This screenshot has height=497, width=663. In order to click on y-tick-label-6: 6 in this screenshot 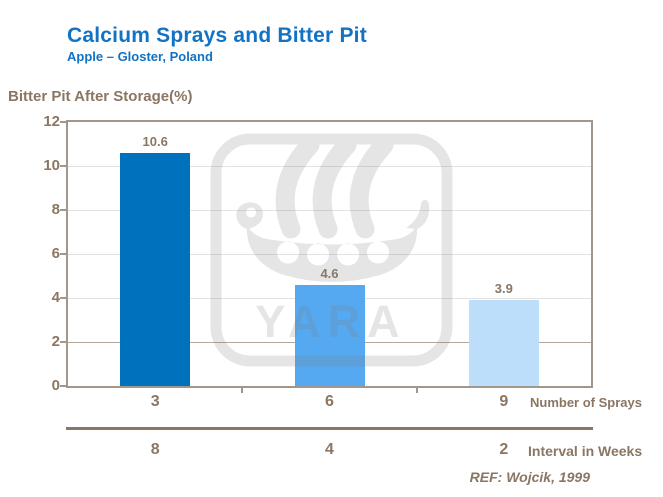, I will do `click(55, 253)`.